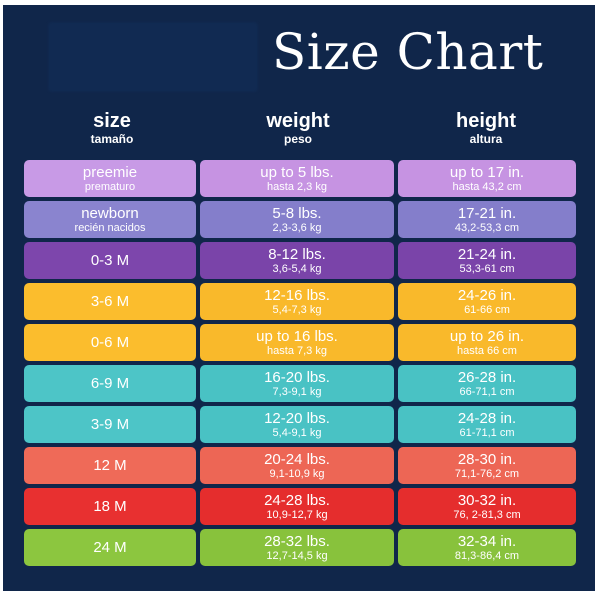 This screenshot has height=600, width=600. I want to click on height-cell: 21-24 in. 53,3-61 cm, so click(487, 260).